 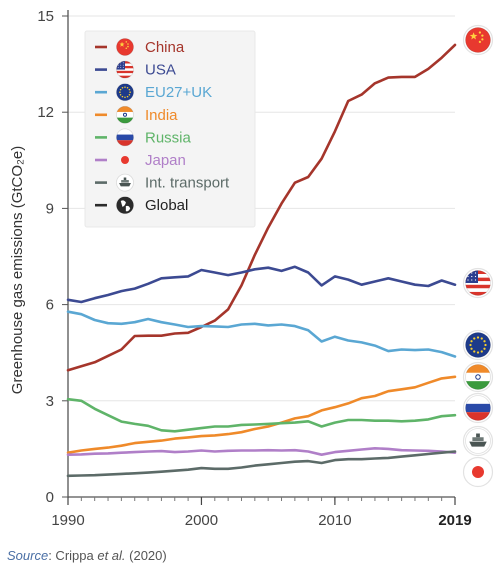 What do you see at coordinates (166, 205) in the screenshot?
I see `legend-entry-label: Global` at bounding box center [166, 205].